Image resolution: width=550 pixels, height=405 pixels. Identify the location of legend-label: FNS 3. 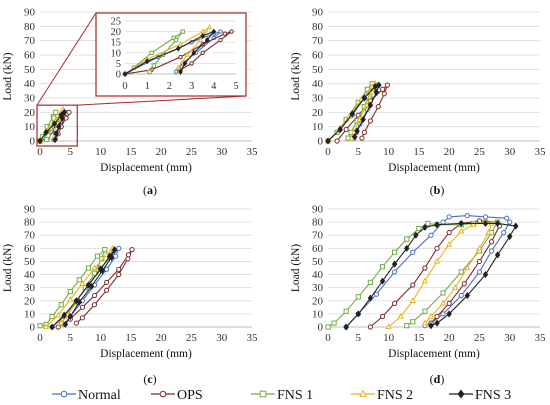
(493, 395).